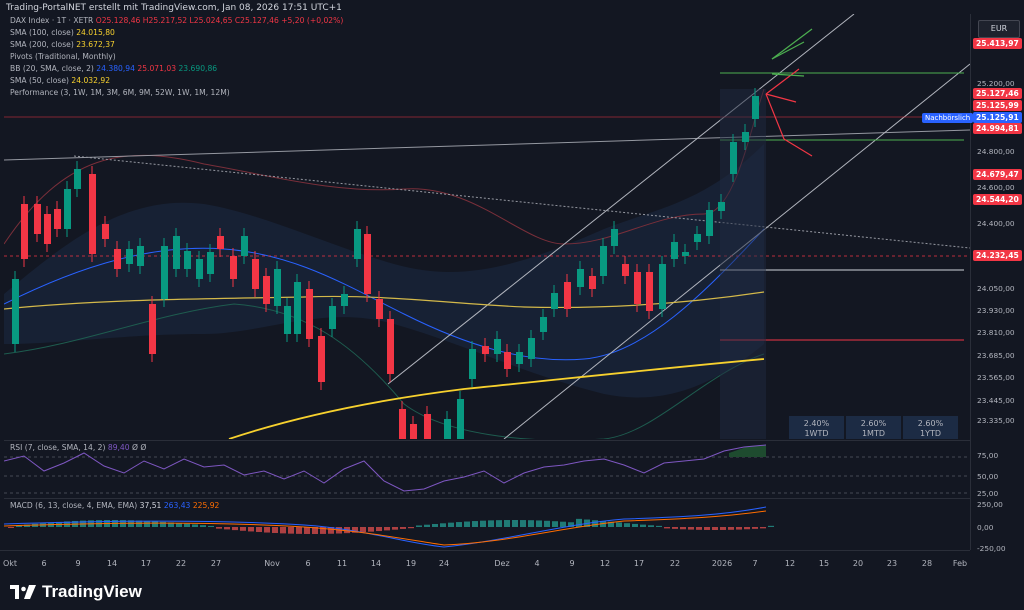  I want to click on legend-pivots: Pivots (Traditional, Monthly), so click(63, 56).